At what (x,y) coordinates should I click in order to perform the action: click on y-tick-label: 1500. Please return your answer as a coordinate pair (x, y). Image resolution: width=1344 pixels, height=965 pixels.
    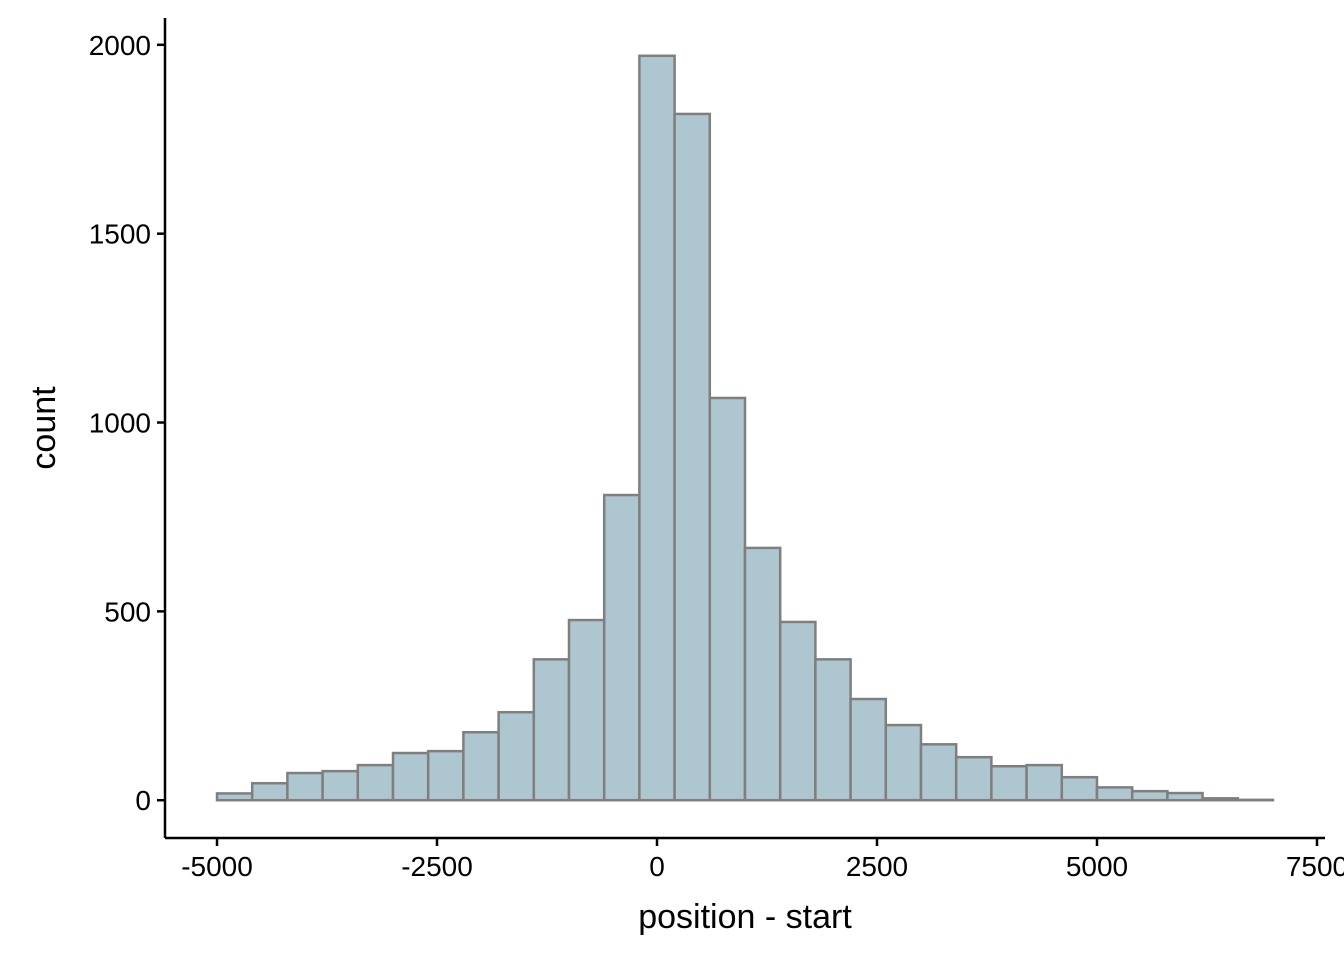
    Looking at the image, I should click on (120, 234).